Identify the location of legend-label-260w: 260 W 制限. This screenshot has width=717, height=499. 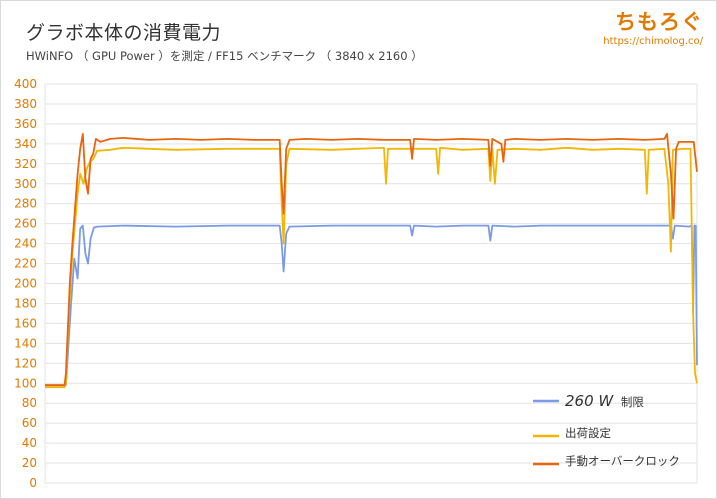
(604, 401).